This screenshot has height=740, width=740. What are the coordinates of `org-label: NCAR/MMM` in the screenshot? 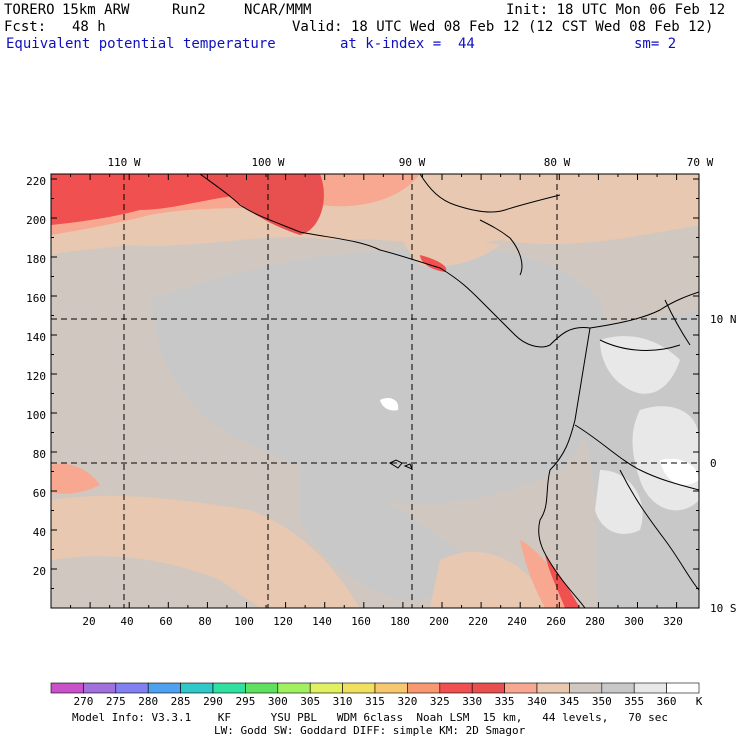 It's located at (278, 10).